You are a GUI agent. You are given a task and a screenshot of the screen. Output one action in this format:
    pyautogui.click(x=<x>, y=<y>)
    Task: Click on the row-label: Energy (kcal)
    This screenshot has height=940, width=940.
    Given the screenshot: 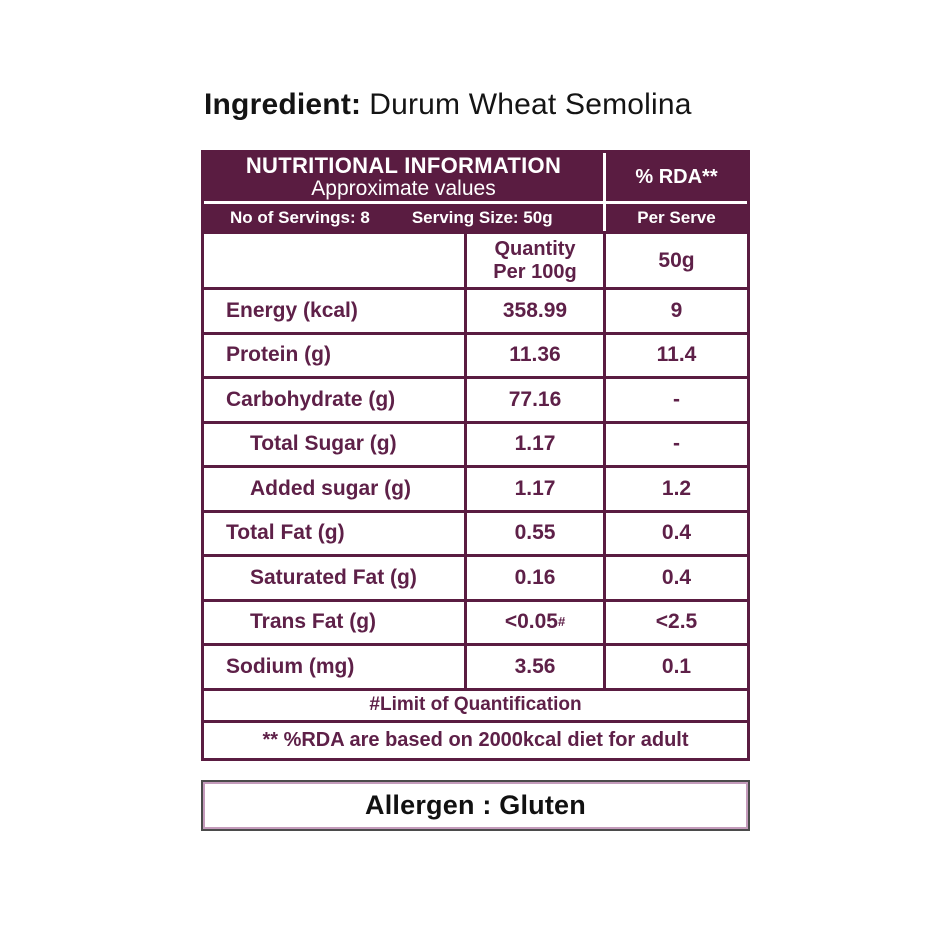 What is the action you would take?
    pyautogui.click(x=292, y=310)
    